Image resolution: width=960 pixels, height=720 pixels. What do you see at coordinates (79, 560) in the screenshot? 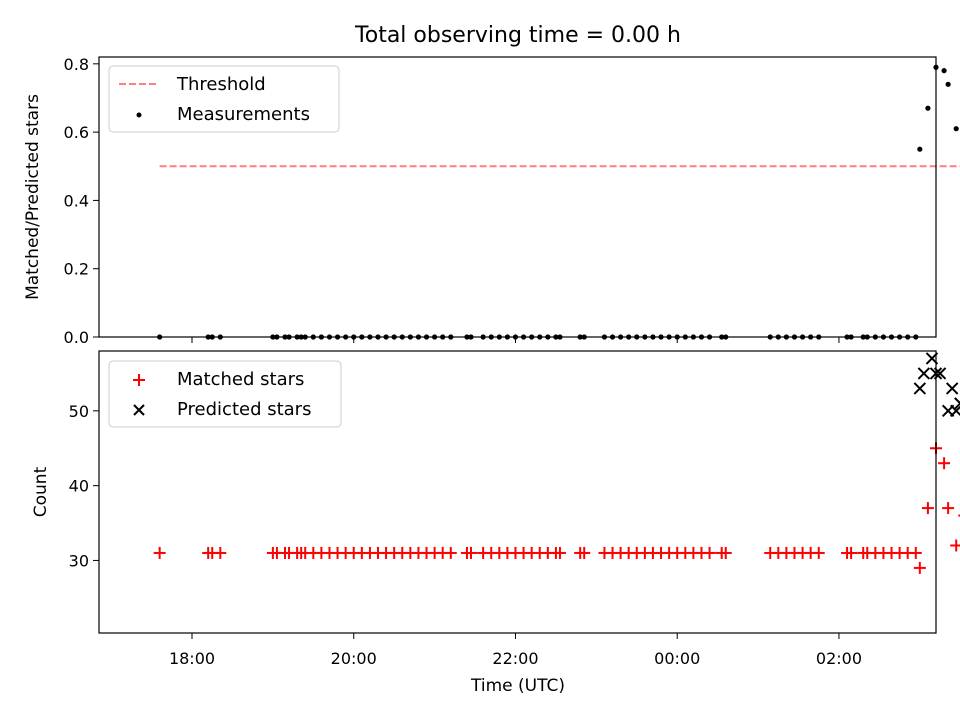
I see `count-y-tick-label: 30` at bounding box center [79, 560].